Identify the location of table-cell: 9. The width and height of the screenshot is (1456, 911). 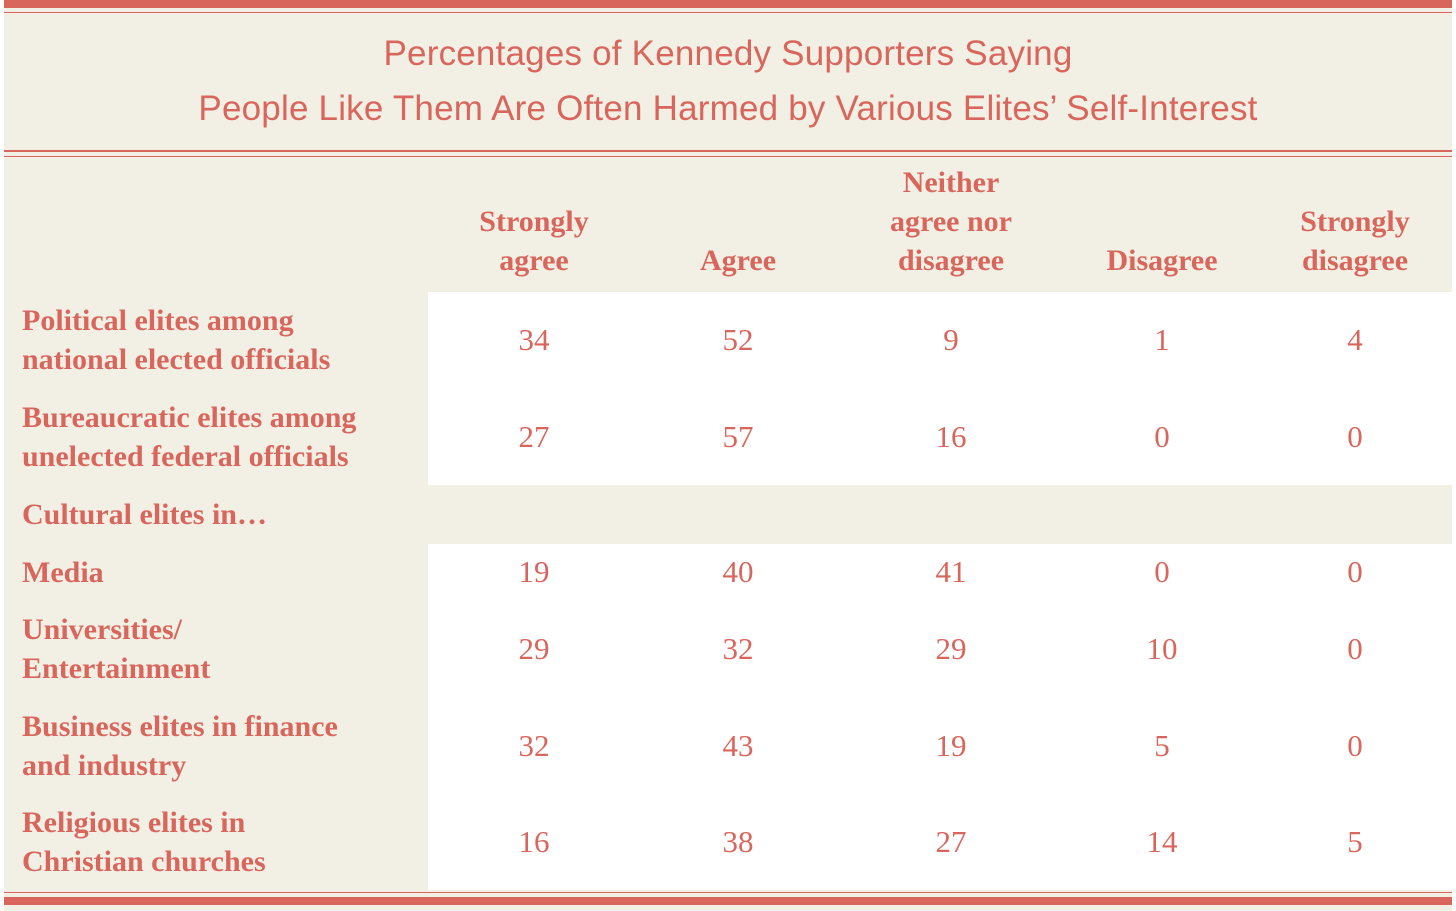
(951, 339).